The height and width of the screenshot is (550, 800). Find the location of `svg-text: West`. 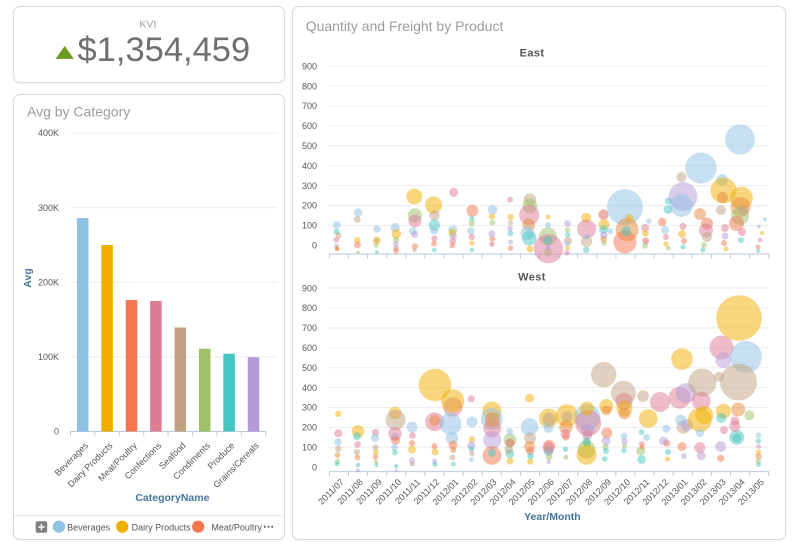

svg-text: West is located at coordinates (532, 278).